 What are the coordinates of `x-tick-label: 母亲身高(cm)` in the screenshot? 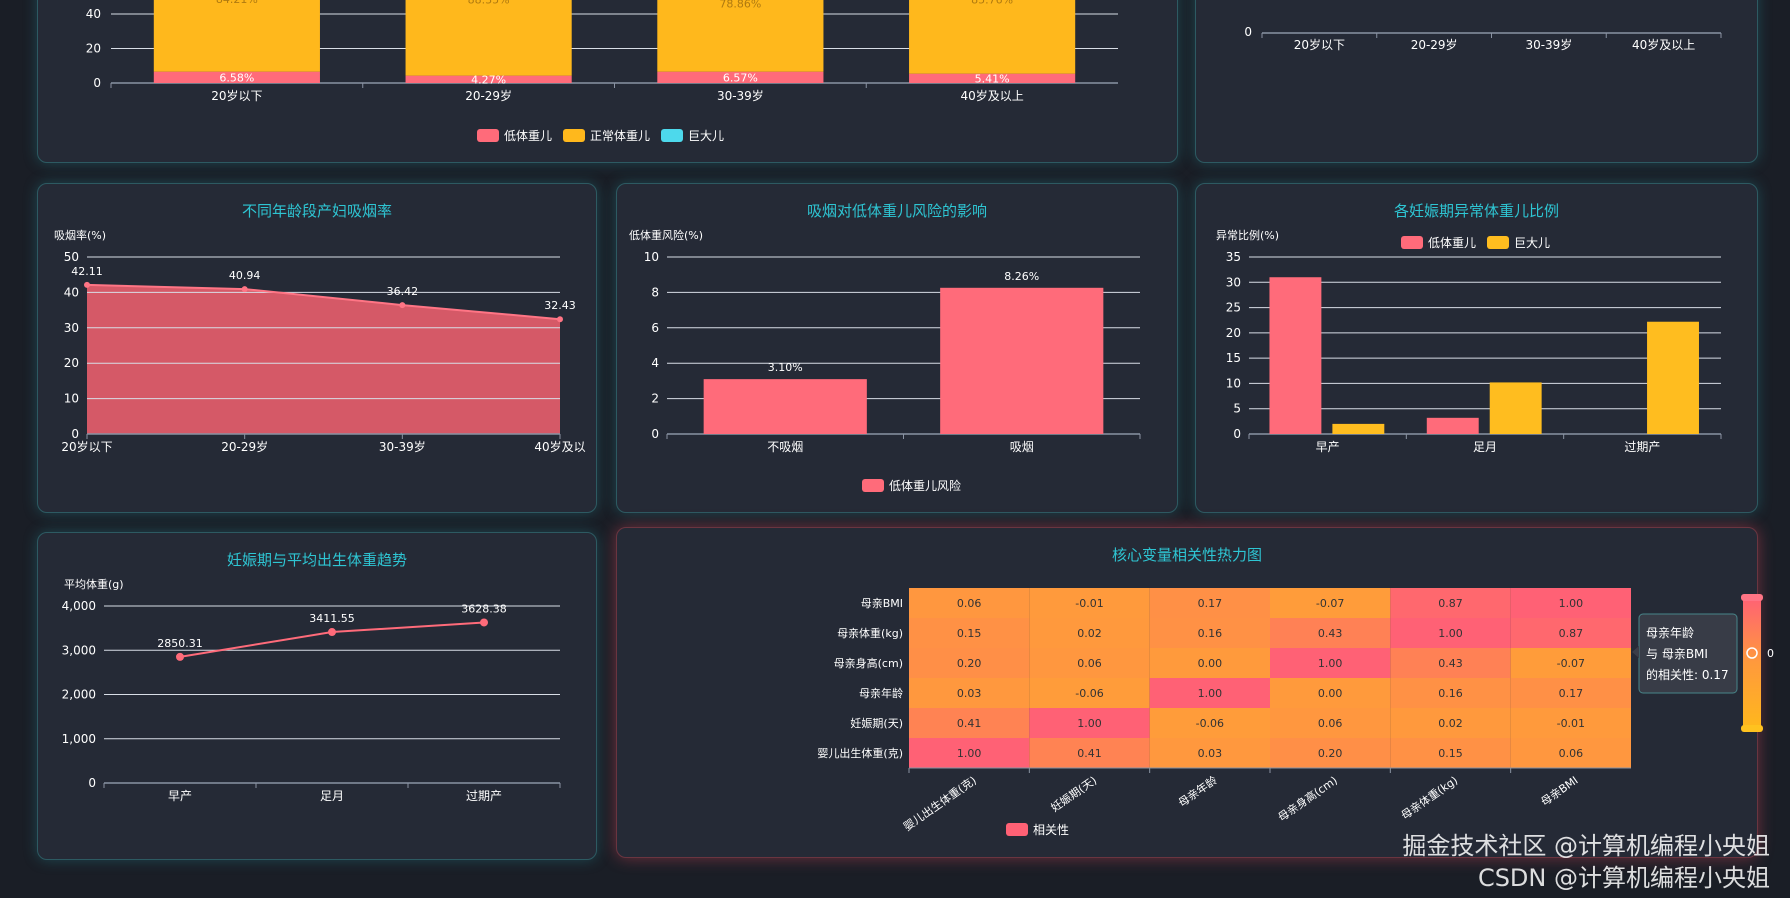 It's located at (1307, 798).